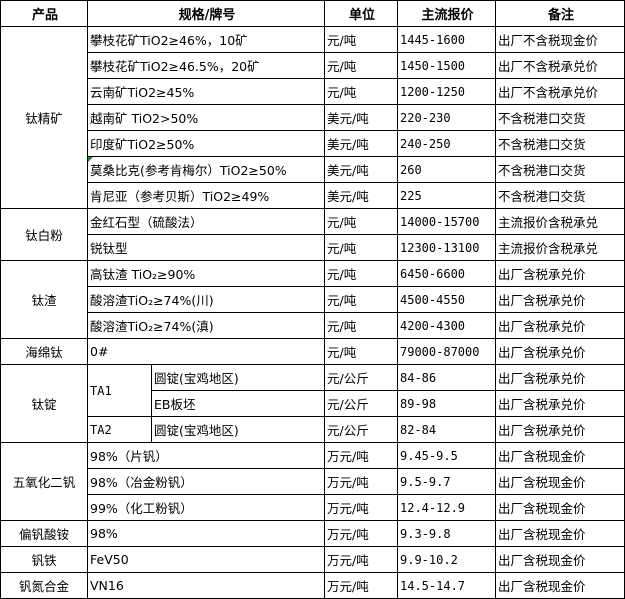 The image size is (625, 599). Describe the element at coordinates (446, 455) in the screenshot. I see `price-cell: 9.45-9.5` at that location.